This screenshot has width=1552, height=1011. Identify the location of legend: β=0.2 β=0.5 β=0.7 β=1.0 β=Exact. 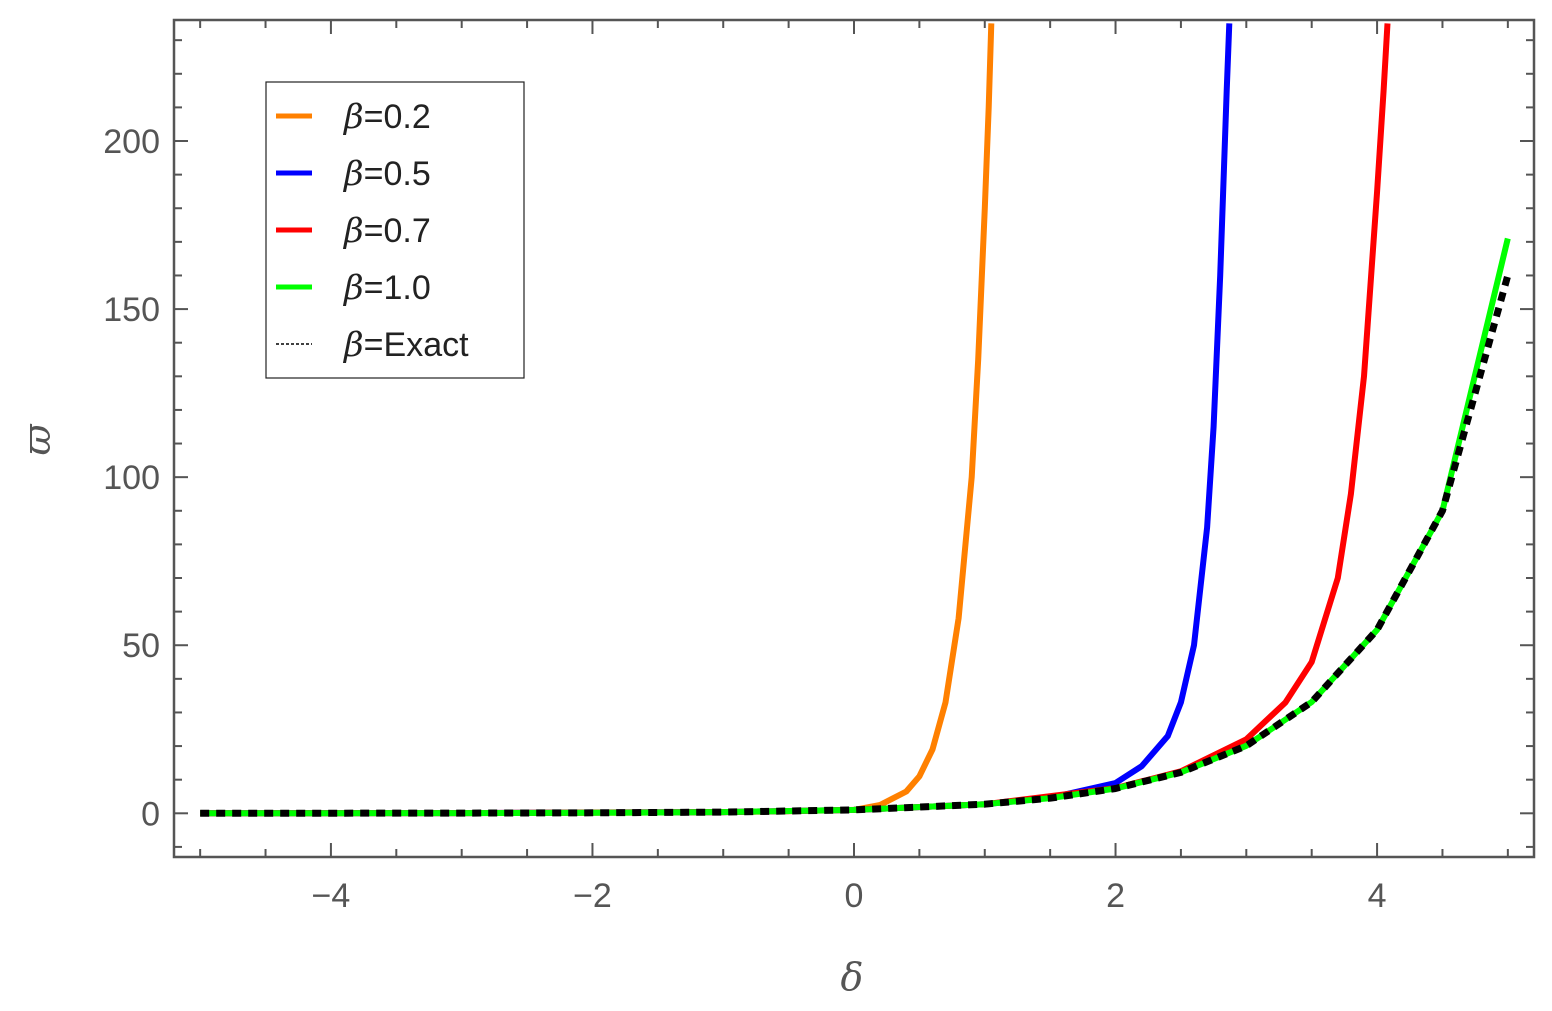
(395, 230).